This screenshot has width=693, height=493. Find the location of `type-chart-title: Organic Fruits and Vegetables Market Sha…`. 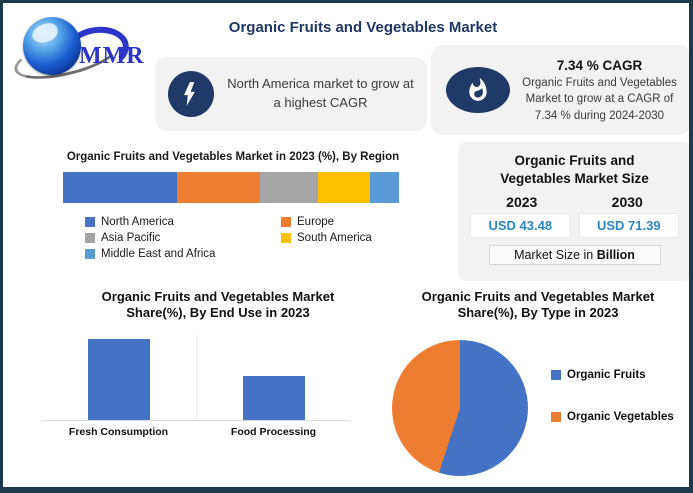

type-chart-title: Organic Fruits and Vegetables Market Sha… is located at coordinates (538, 304).